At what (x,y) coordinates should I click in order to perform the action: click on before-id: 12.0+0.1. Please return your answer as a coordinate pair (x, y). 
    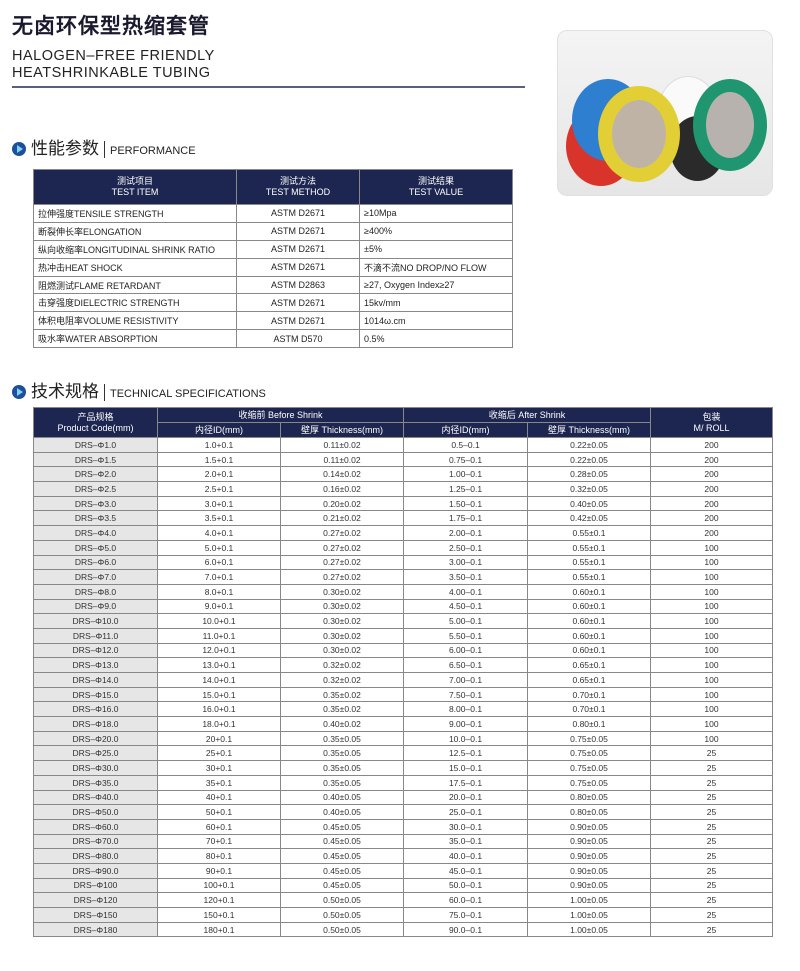
    Looking at the image, I should click on (219, 650).